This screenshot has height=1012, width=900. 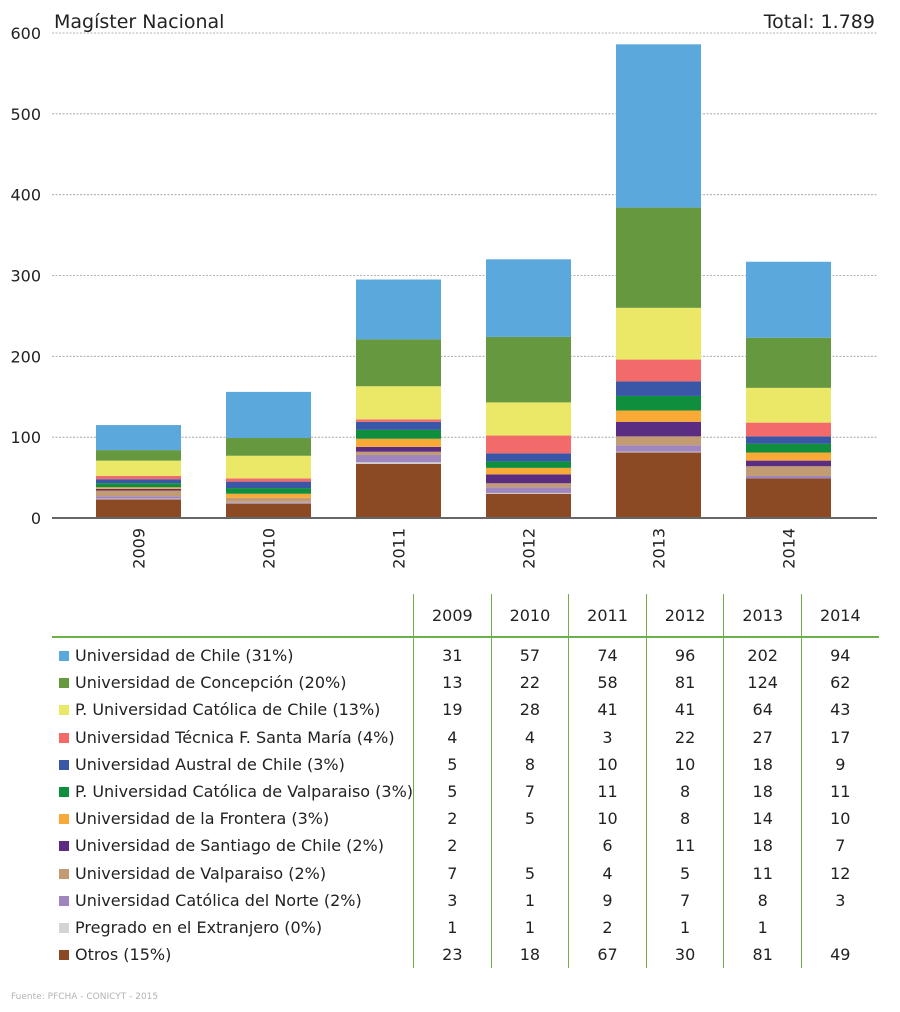 What do you see at coordinates (607, 955) in the screenshot?
I see `value-cell: 67` at bounding box center [607, 955].